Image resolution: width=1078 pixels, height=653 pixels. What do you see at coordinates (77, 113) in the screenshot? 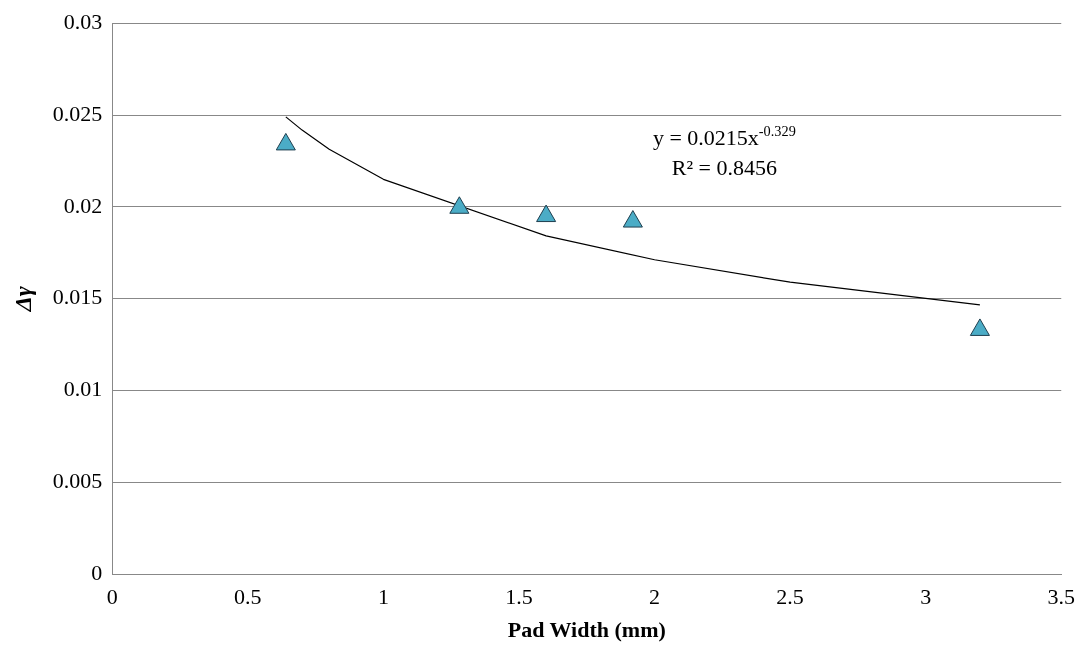
I see `y-tick-label: 0.025` at bounding box center [77, 113].